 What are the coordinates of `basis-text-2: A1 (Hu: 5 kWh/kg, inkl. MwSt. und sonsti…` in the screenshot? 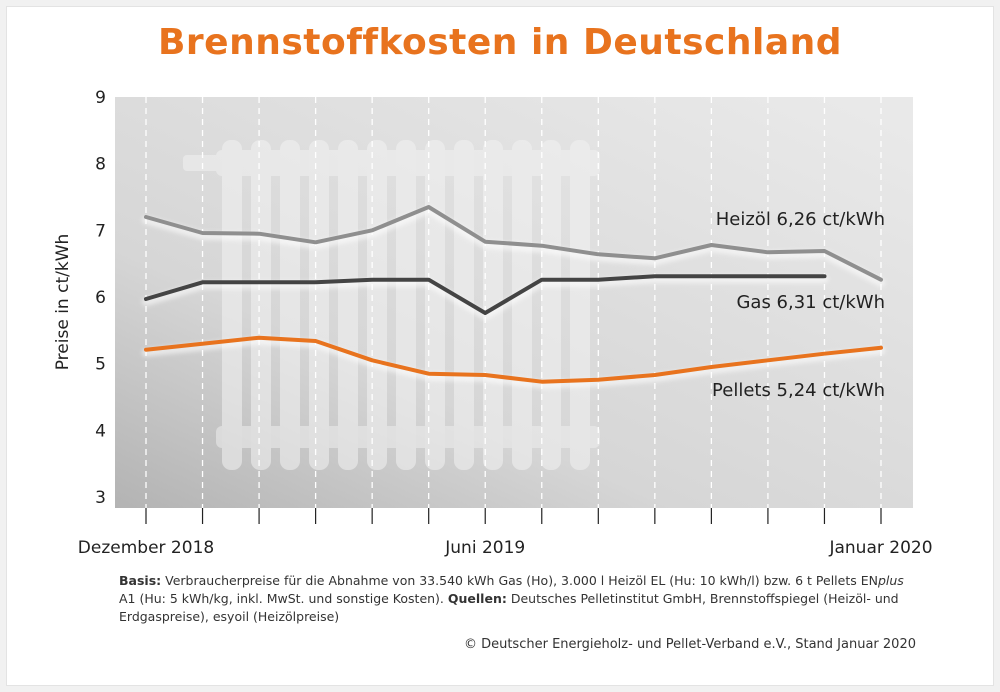 It's located at (281, 598).